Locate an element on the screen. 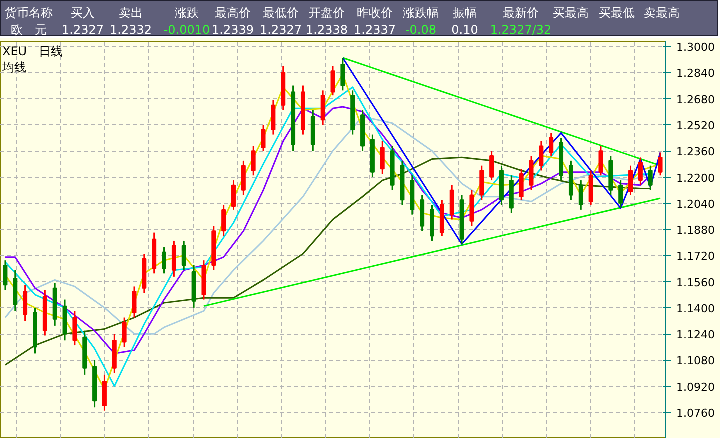 This screenshot has height=438, width=720. text: 最新价 is located at coordinates (521, 13).